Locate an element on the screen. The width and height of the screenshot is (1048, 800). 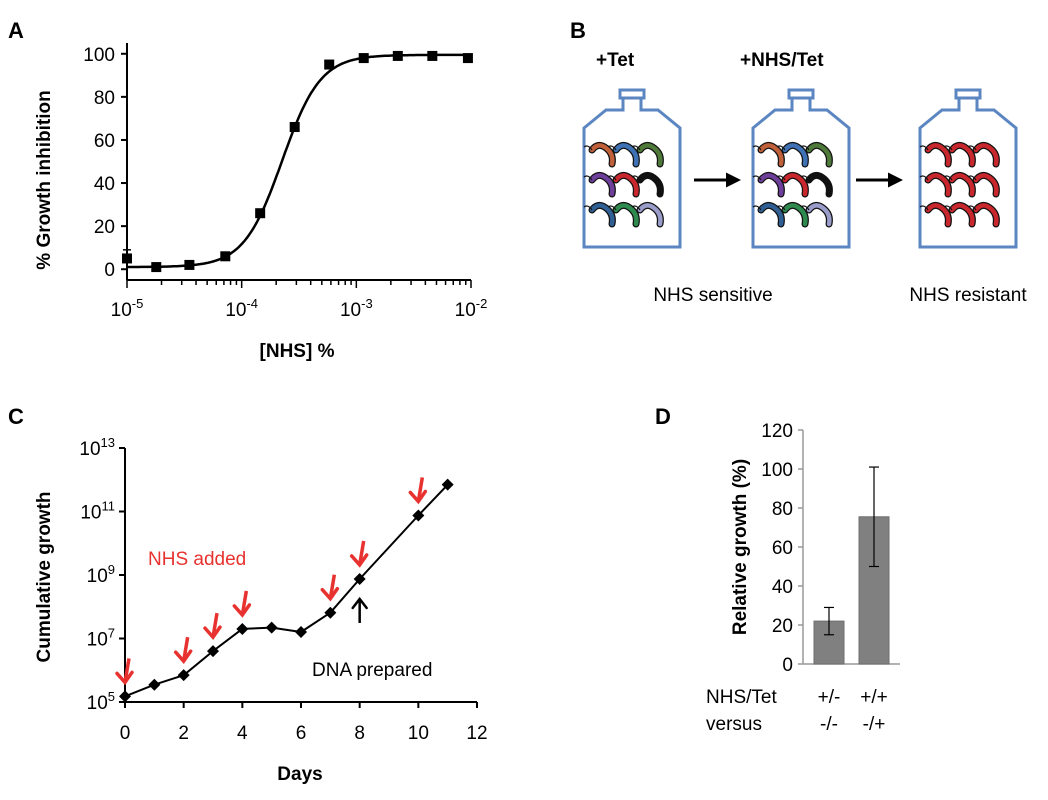
panel-a-fit-curve is located at coordinates (299, 161).